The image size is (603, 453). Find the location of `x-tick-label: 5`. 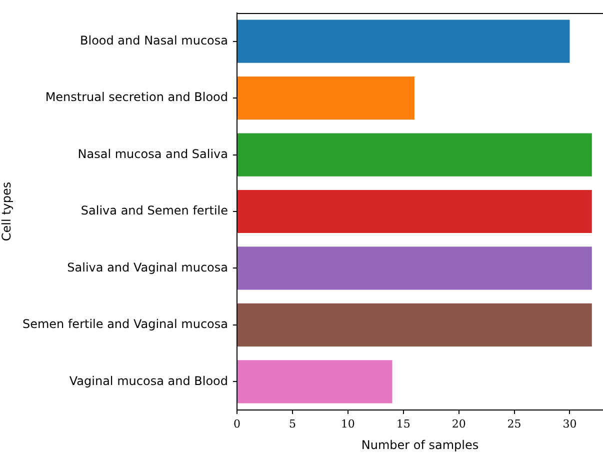

x-tick-label: 5 is located at coordinates (292, 423).